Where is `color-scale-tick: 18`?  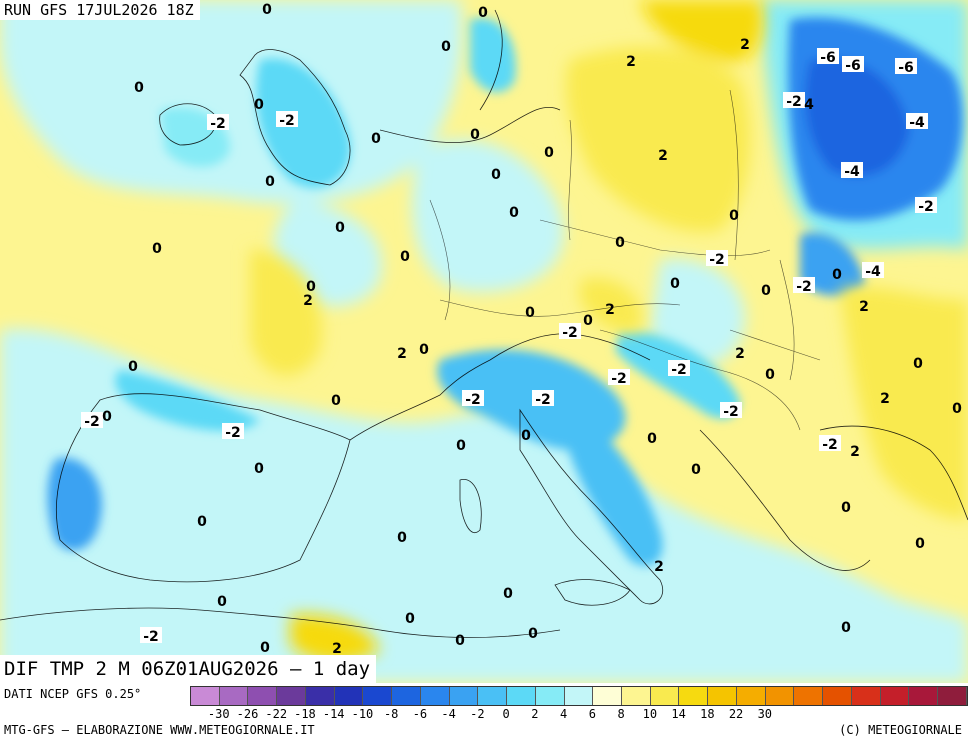 color-scale-tick: 18 is located at coordinates (707, 714).